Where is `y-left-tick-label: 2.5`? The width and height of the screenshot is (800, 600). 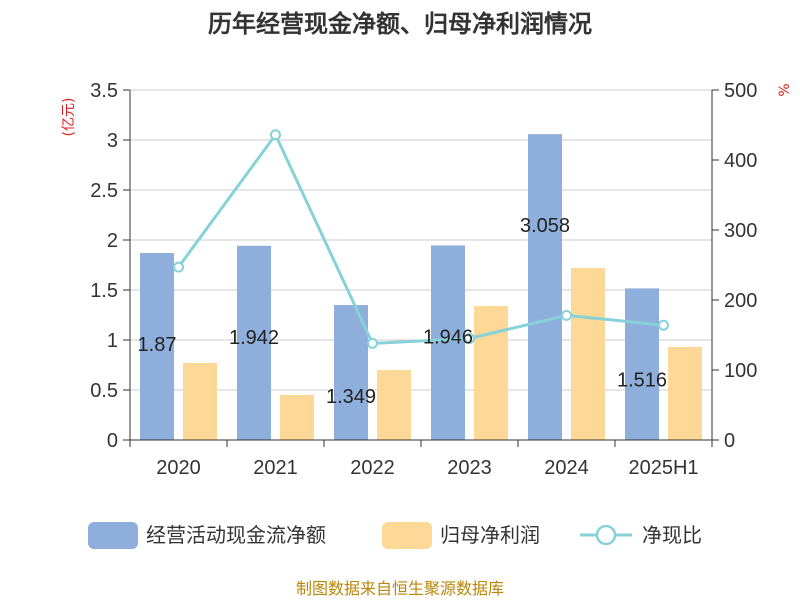 y-left-tick-label: 2.5 is located at coordinates (104, 191).